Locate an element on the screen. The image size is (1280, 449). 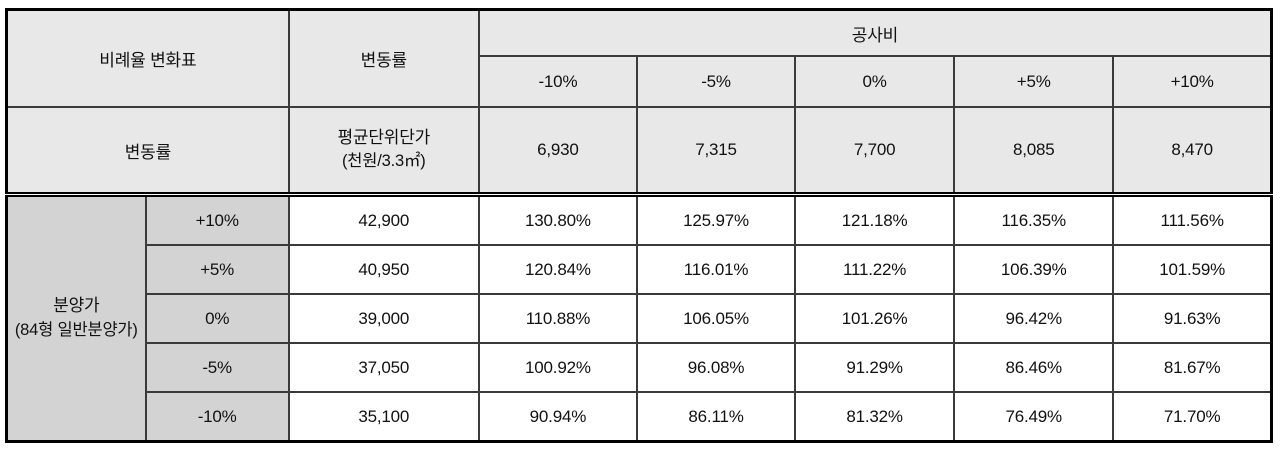
table-title-cell: 비례율 변화표 is located at coordinates (147, 58).